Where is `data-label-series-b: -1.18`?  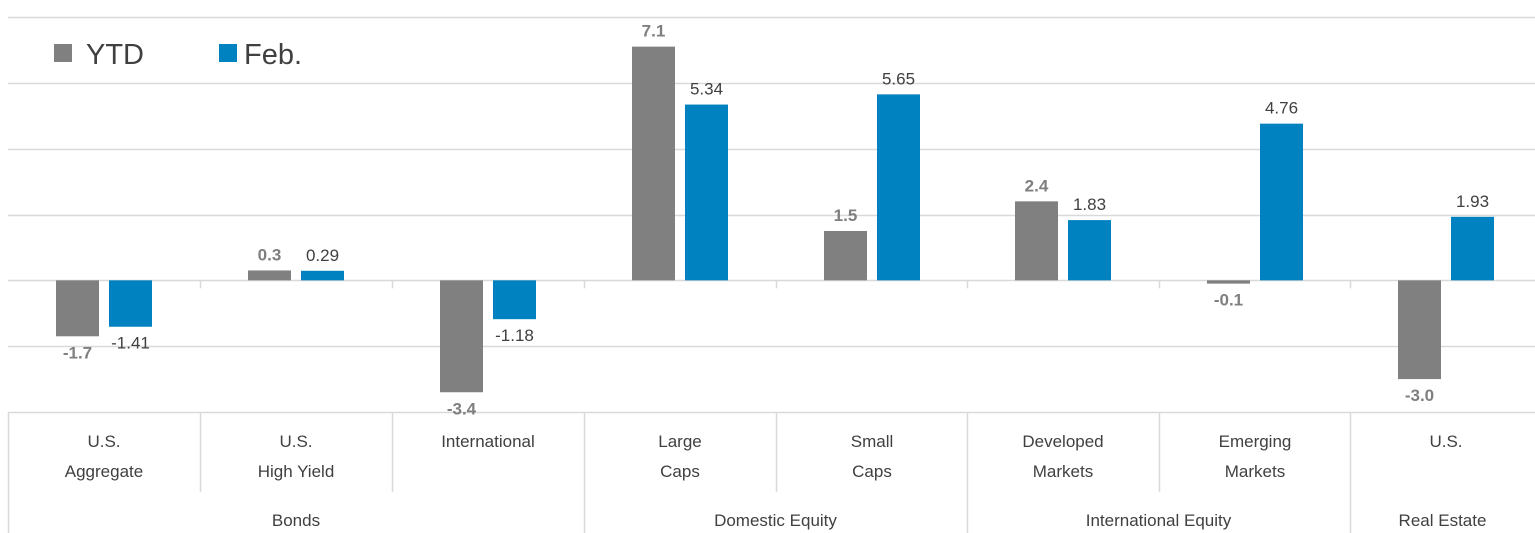
data-label-series-b: -1.18 is located at coordinates (514, 335).